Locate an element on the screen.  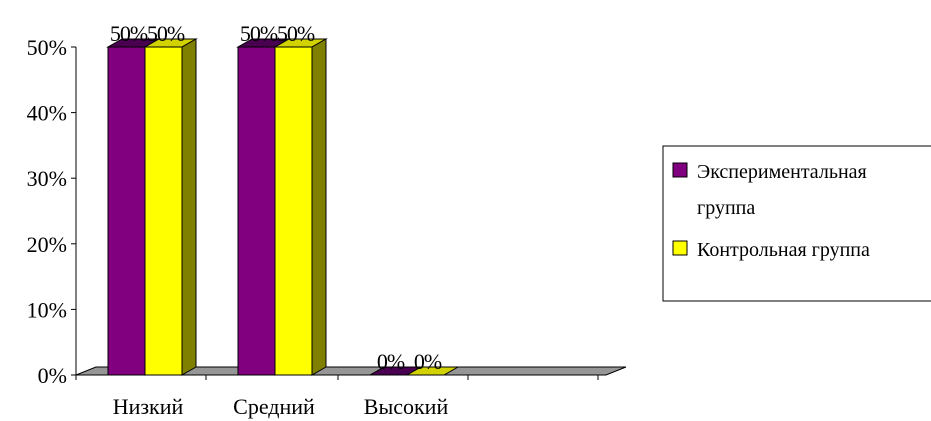
x-axis: Низкий Средний Высокий is located at coordinates (281, 406).